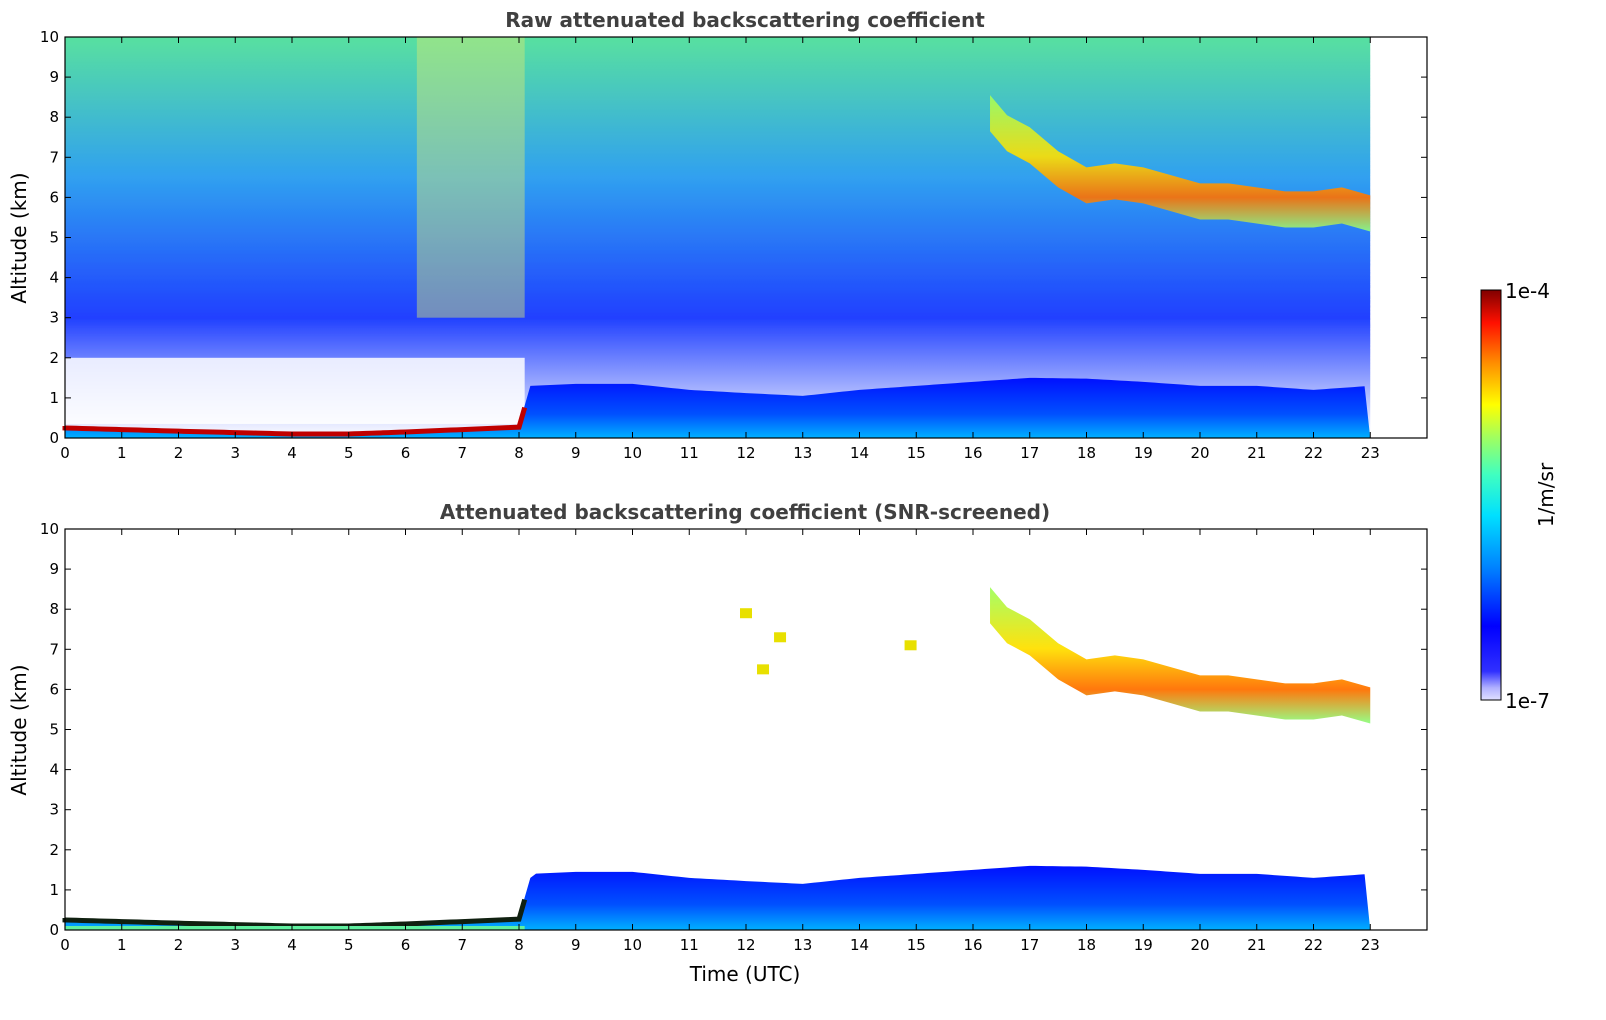 The image size is (1606, 1020). Describe the element at coordinates (745, 974) in the screenshot. I see `x-axis-label: Time (UTC)` at that location.